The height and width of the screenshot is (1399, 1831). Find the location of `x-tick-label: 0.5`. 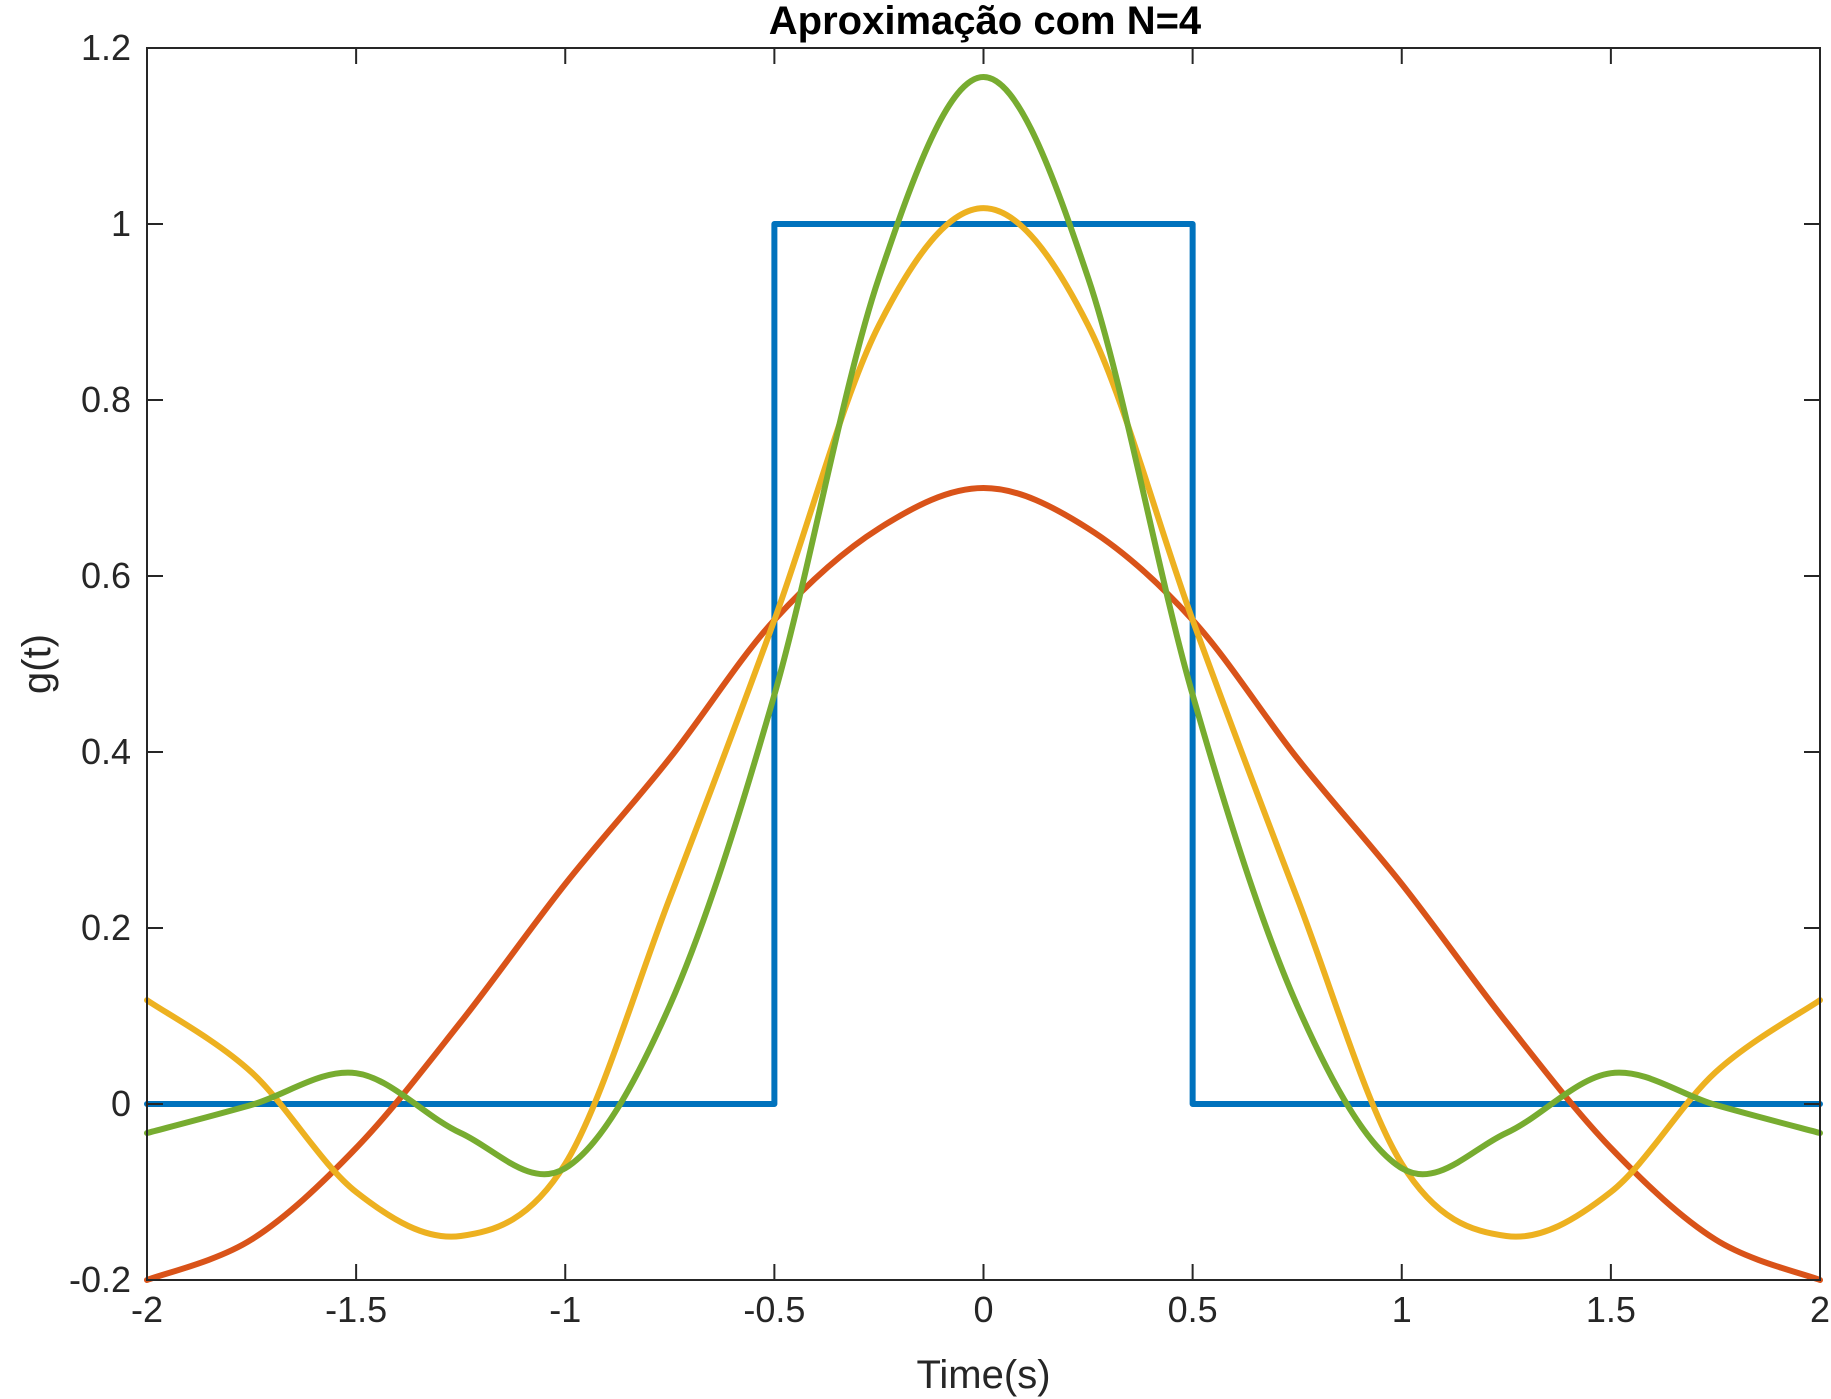

x-tick-label: 0.5 is located at coordinates (1193, 1309).